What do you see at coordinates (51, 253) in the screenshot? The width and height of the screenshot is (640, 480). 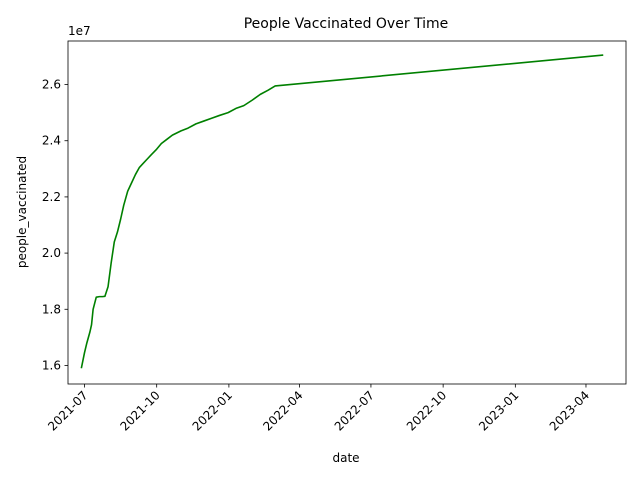 I see `y-tick-label: 2.0` at bounding box center [51, 253].